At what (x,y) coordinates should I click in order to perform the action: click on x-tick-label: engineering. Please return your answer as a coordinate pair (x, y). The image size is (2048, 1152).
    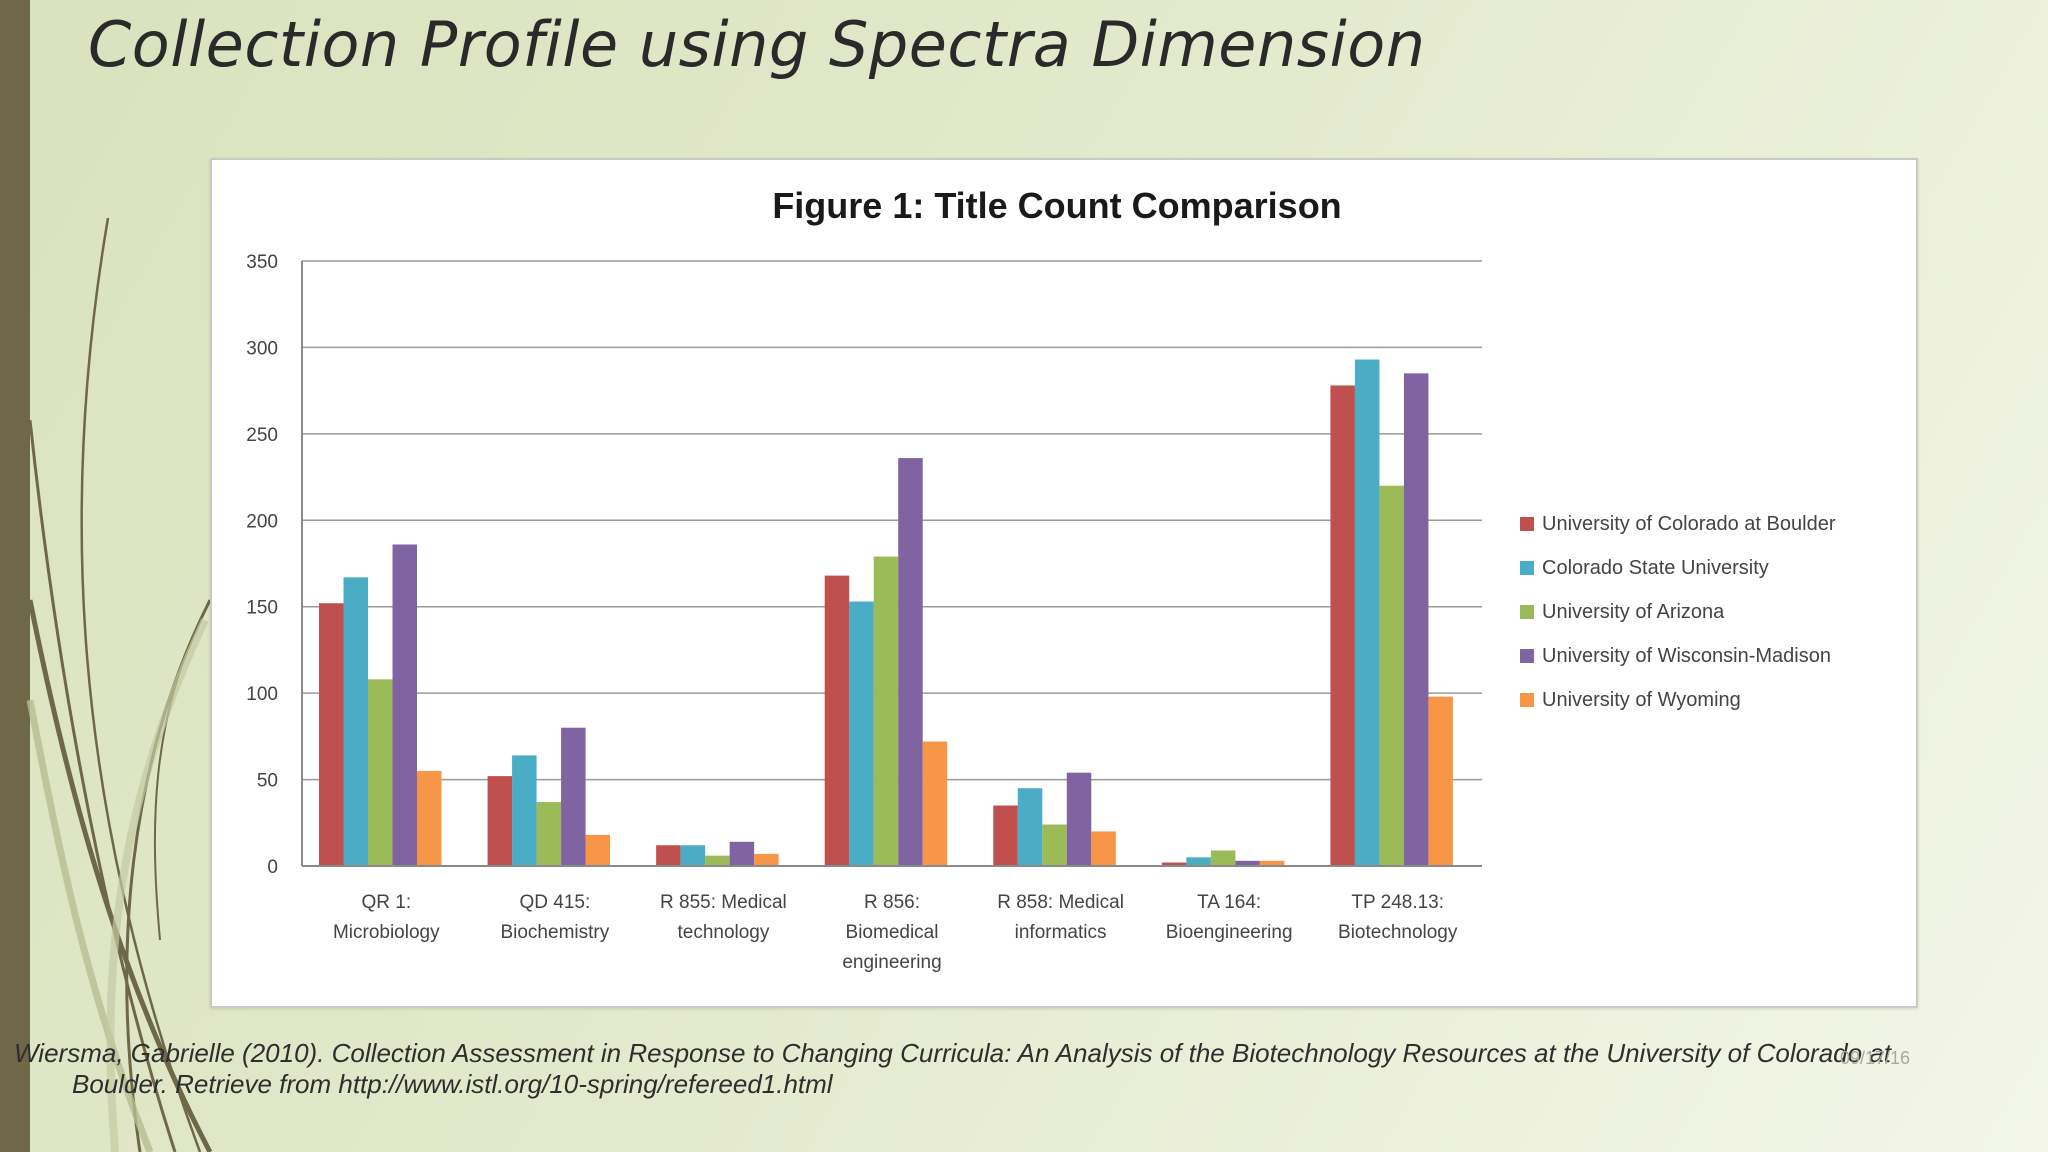
    Looking at the image, I should click on (891, 962).